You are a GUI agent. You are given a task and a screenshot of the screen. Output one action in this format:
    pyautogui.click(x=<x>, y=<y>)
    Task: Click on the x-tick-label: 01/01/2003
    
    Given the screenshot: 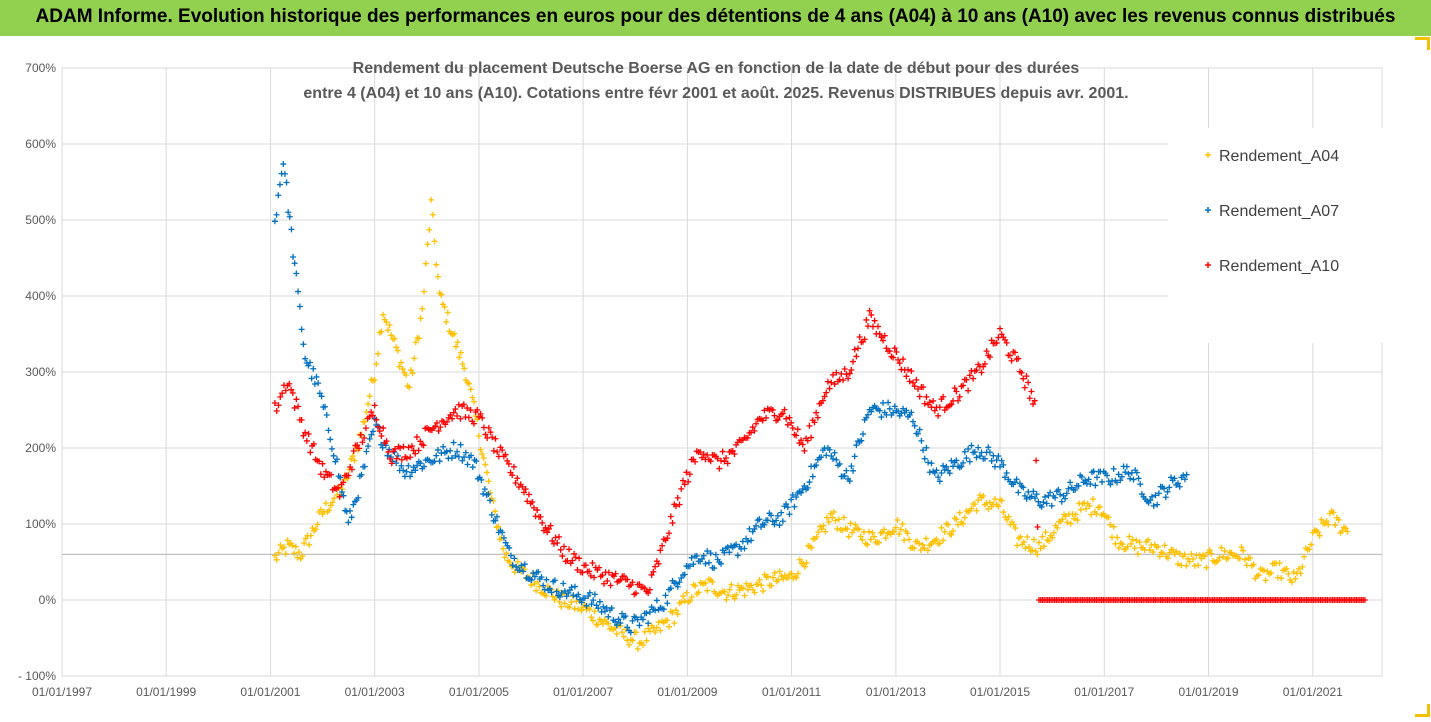 What is the action you would take?
    pyautogui.click(x=375, y=692)
    